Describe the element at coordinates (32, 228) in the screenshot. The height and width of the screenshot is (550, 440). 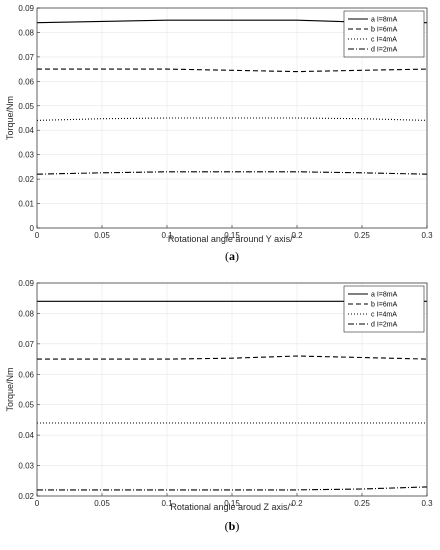
I see `y-tick-label: 0` at that location.